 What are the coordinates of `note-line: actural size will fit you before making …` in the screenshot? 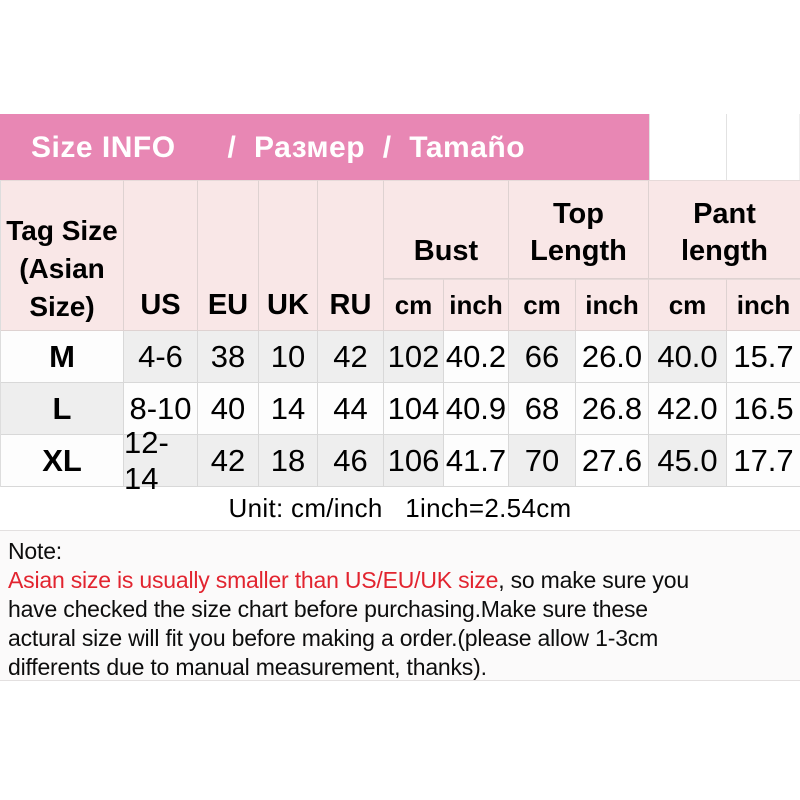 It's located at (400, 638).